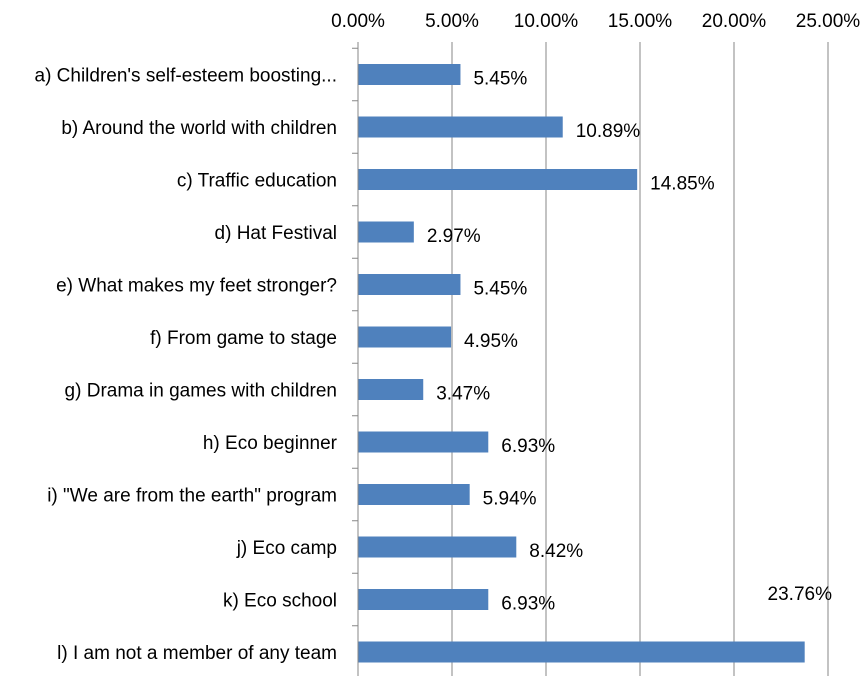 This screenshot has height=676, width=864. What do you see at coordinates (355, 337) in the screenshot?
I see `y-axis-tick-marks` at bounding box center [355, 337].